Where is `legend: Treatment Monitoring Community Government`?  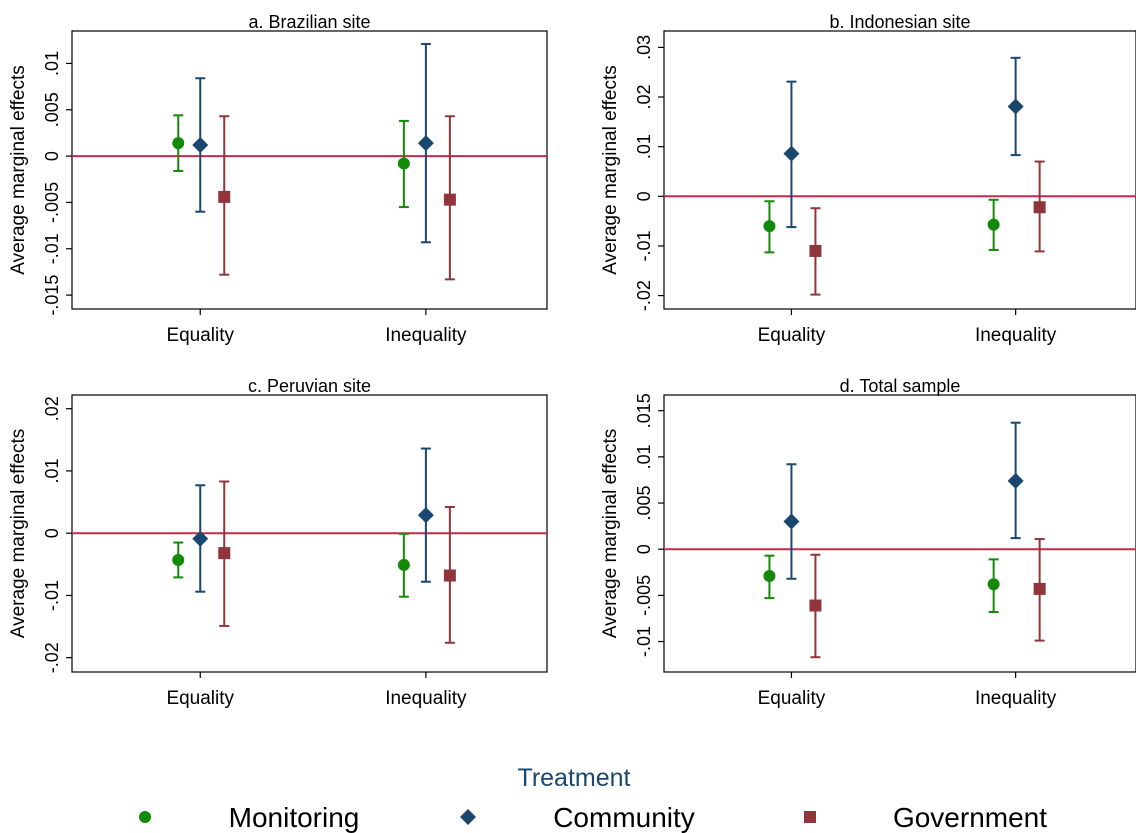
legend: Treatment Monitoring Community Government is located at coordinates (593, 798).